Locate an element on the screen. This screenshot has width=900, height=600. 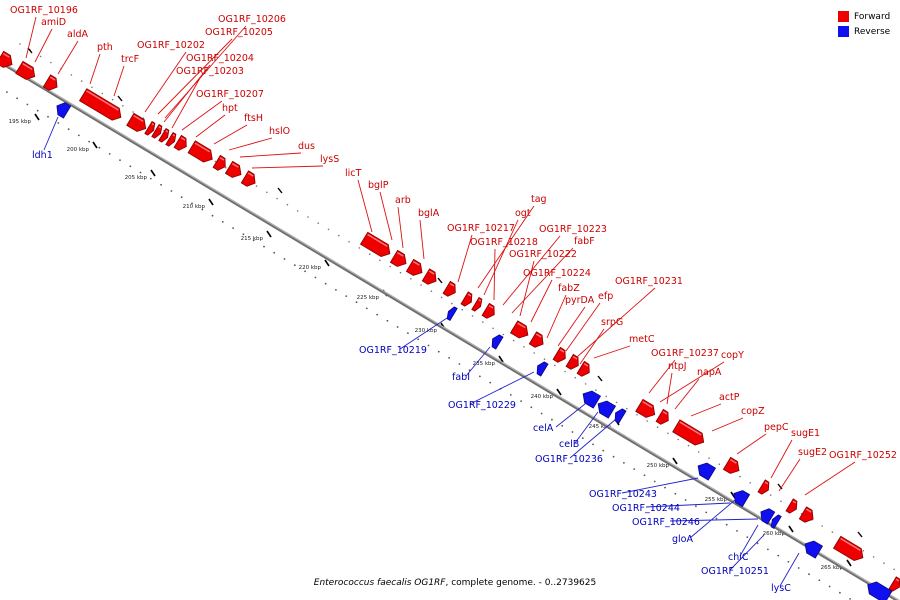
gene-gloA is located at coordinates (776, 522).